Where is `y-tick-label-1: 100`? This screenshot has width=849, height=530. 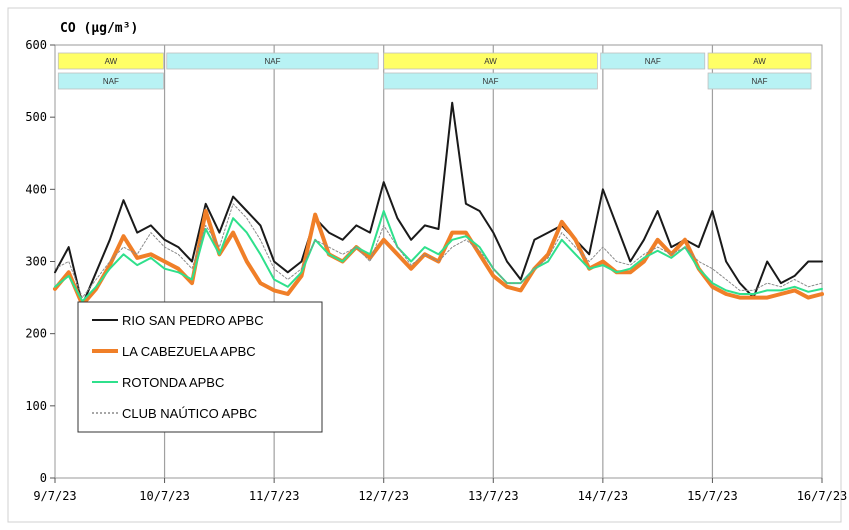
y-tick-label-1: 100 is located at coordinates (36, 406).